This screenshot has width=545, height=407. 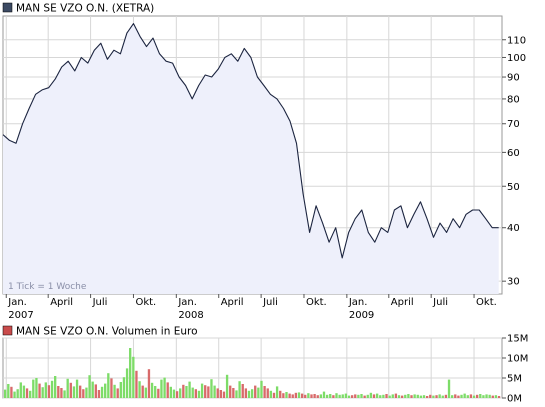 I want to click on tick-note: 1 Tick = 1 Woche, so click(x=47, y=287).